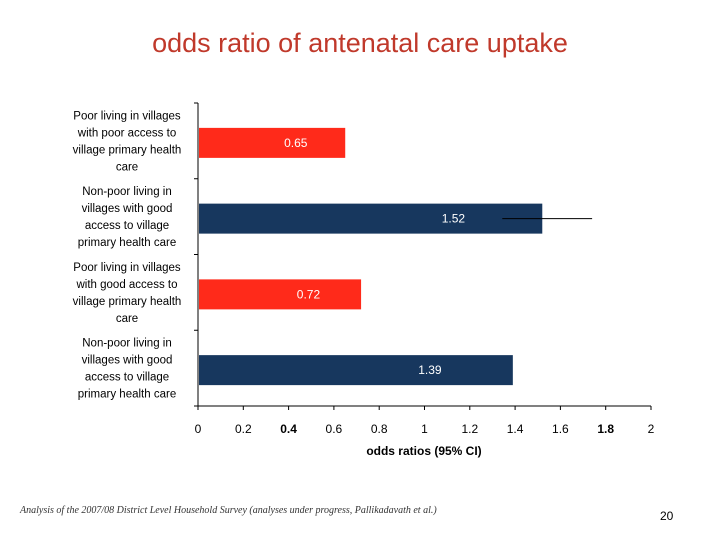 This screenshot has height=540, width=720. Describe the element at coordinates (360, 43) in the screenshot. I see `slide-title: odds ratio of antenatal care uptake` at that location.